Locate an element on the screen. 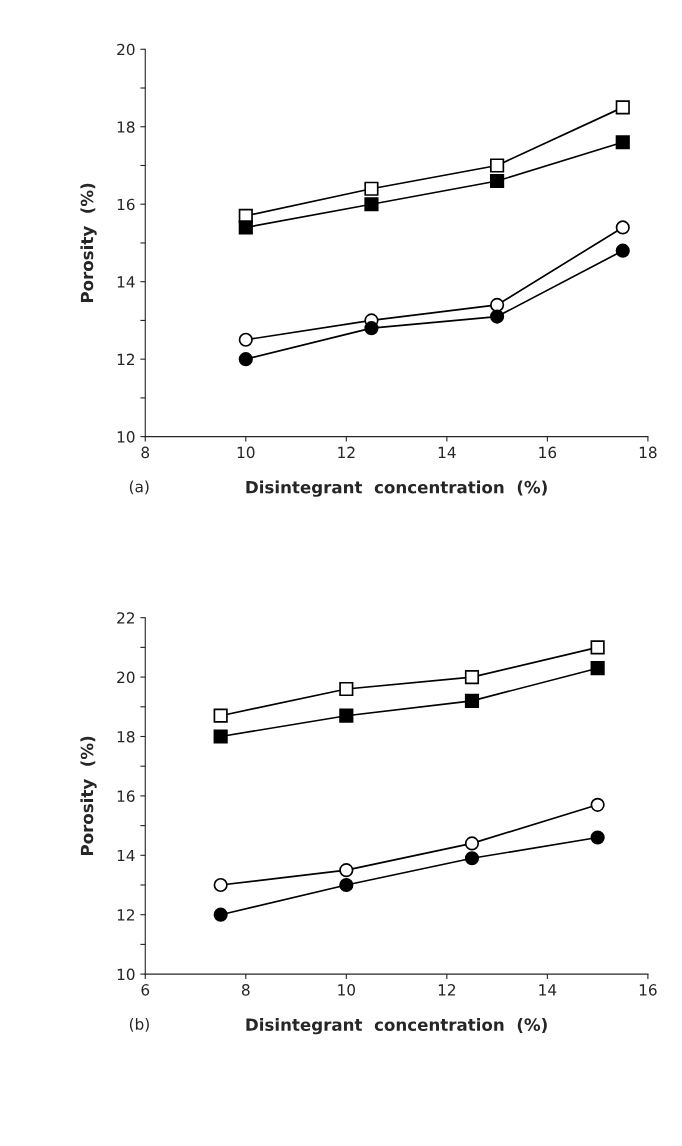  y-tick-label: 22 is located at coordinates (126, 618).